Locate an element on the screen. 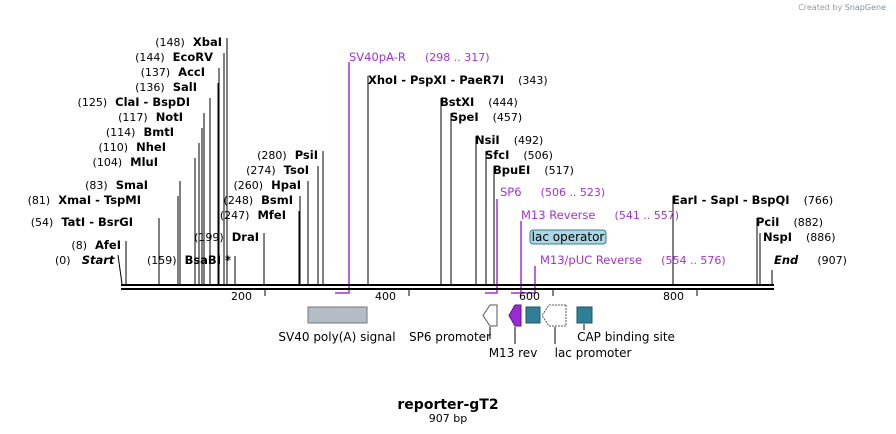 This screenshot has width=896, height=434. site-name: MfeI is located at coordinates (271, 215).